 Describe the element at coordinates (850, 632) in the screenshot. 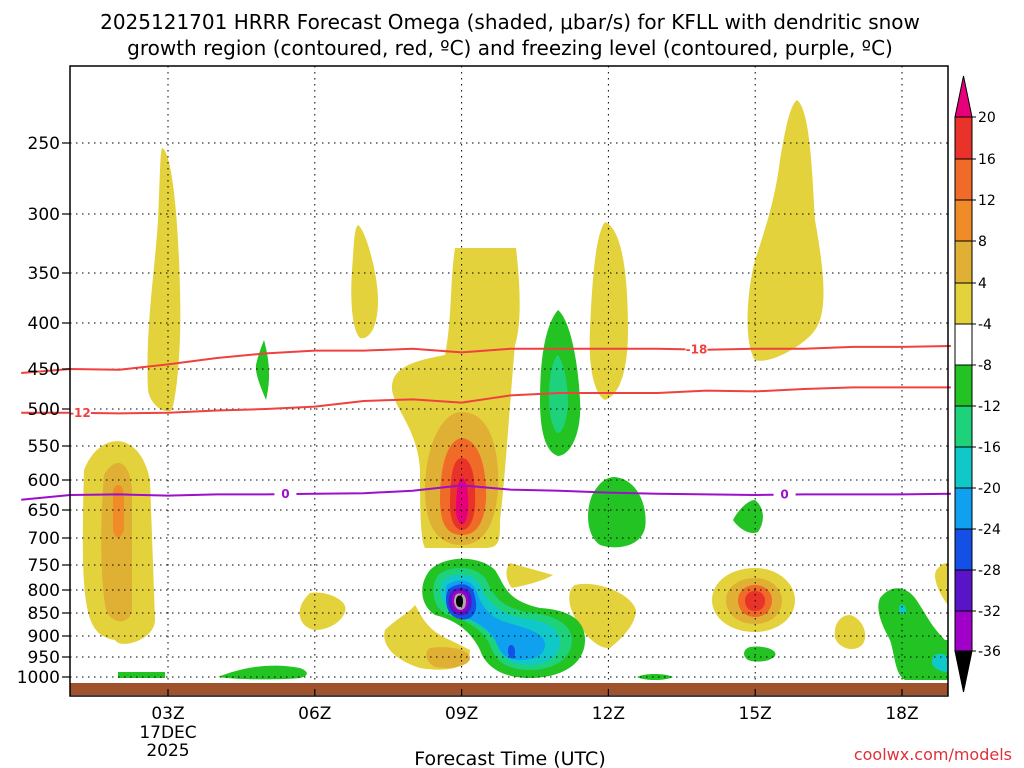

I see `omega-area-4-17z-low` at that location.